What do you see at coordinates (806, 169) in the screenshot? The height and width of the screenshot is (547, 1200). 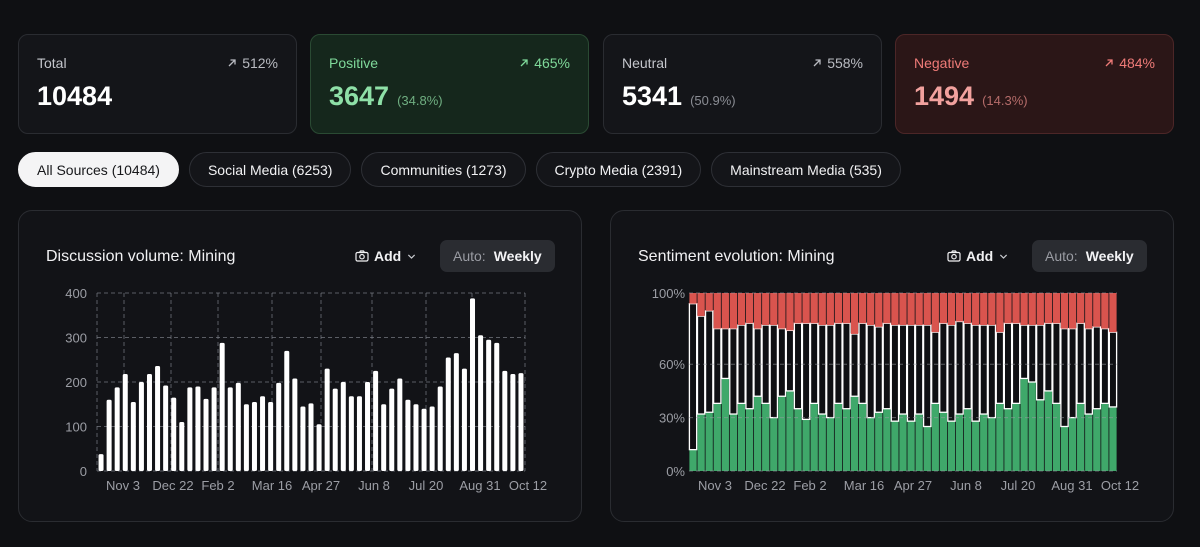 I see `filter-mainstream-media: Mainstream Media (535)` at bounding box center [806, 169].